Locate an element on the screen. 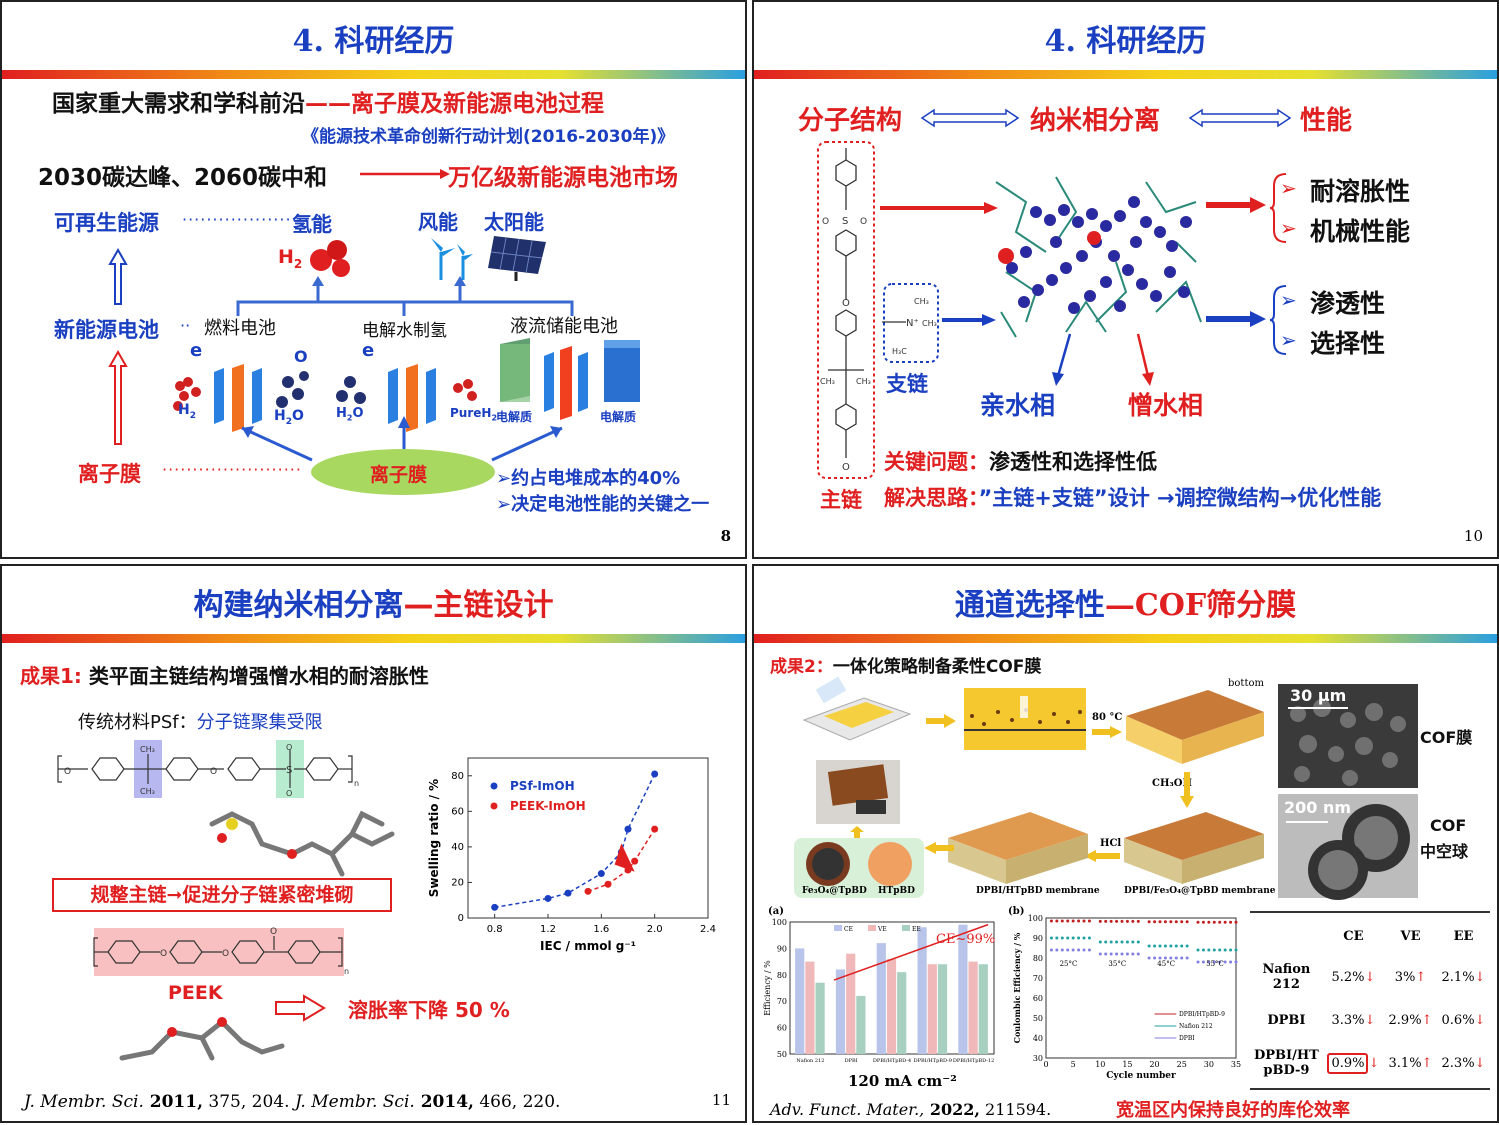  legend-marker is located at coordinates (906, 928).